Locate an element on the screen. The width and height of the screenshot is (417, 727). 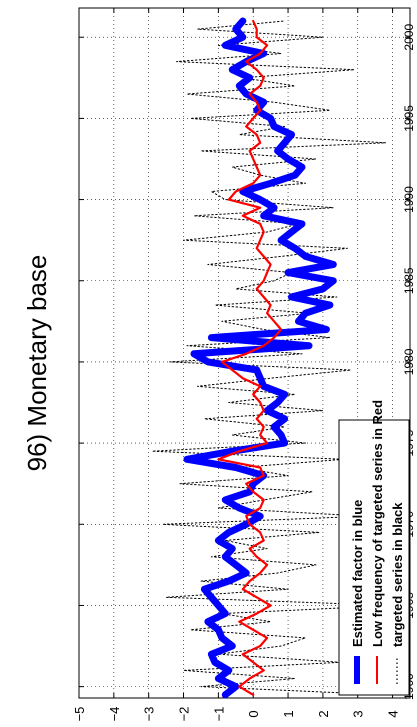
value-tick-label: −4 is located at coordinates (114, 714).